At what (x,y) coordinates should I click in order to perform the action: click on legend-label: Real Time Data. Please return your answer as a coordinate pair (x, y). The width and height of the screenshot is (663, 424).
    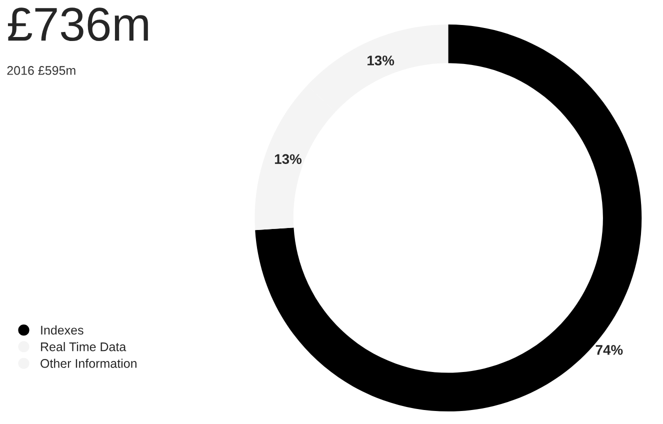
    Looking at the image, I should click on (83, 347).